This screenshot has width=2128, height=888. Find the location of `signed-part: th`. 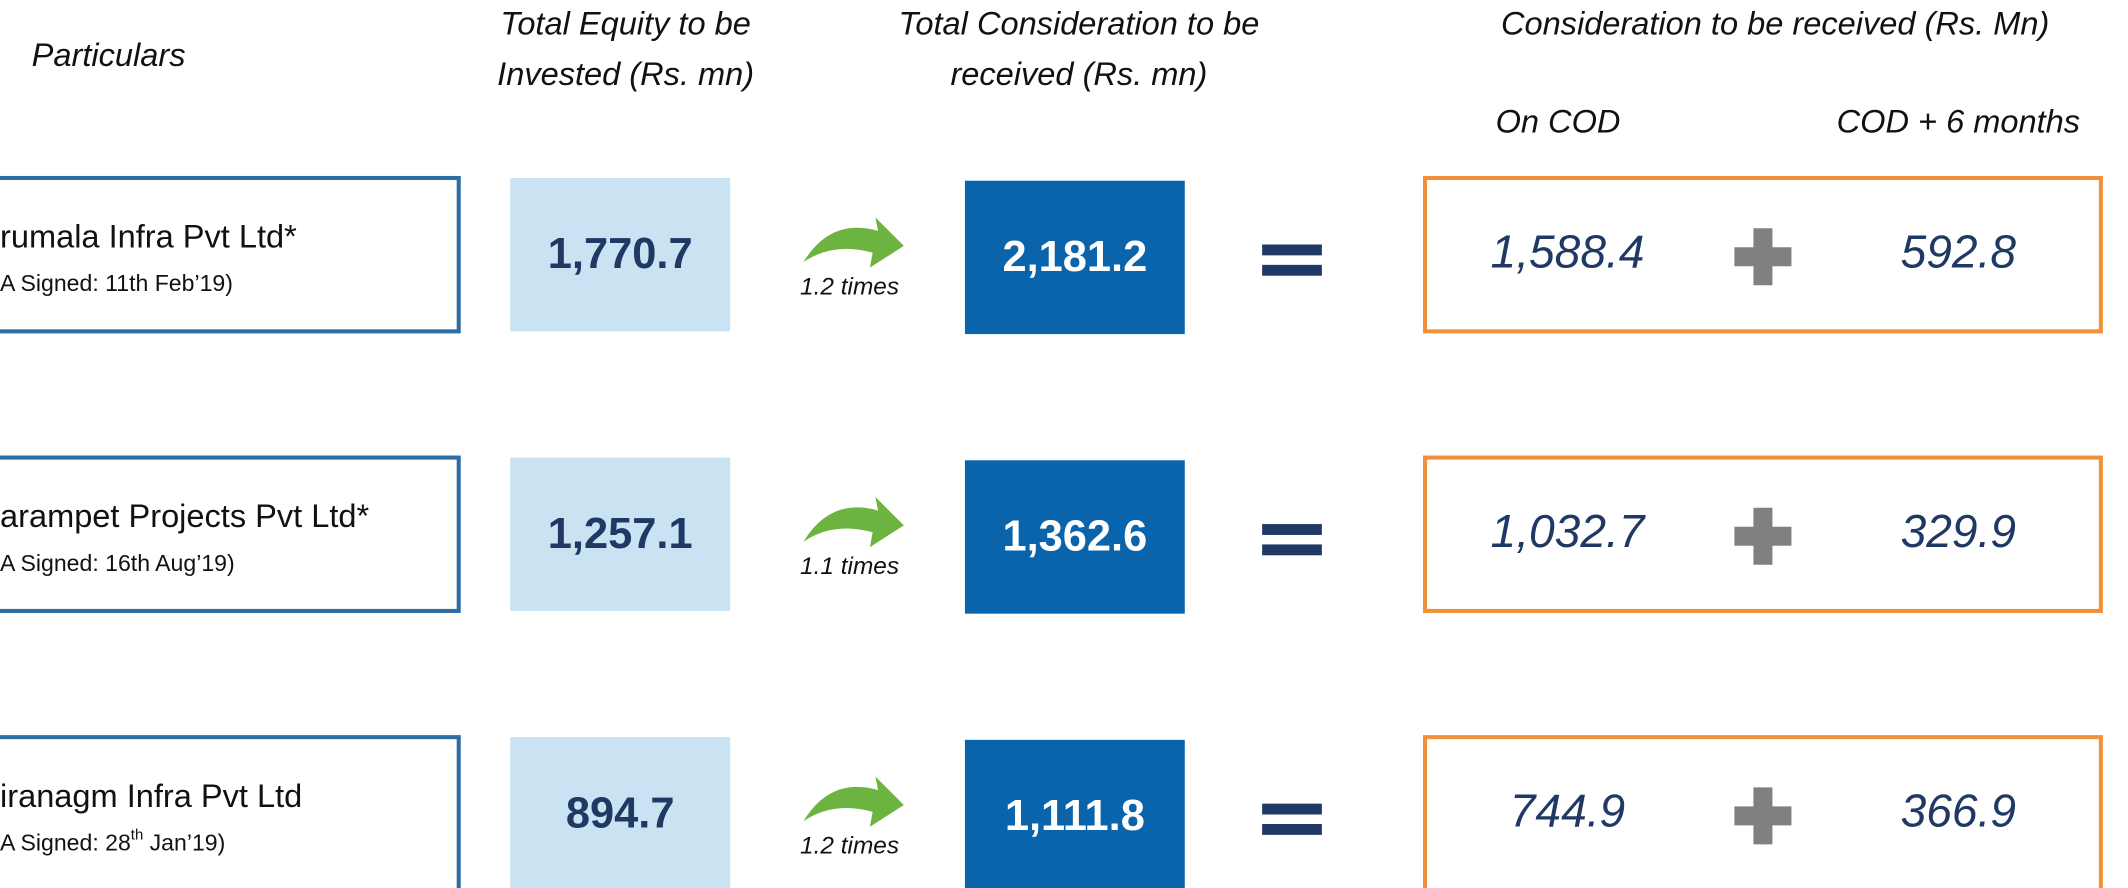

signed-part: th is located at coordinates (137, 835).